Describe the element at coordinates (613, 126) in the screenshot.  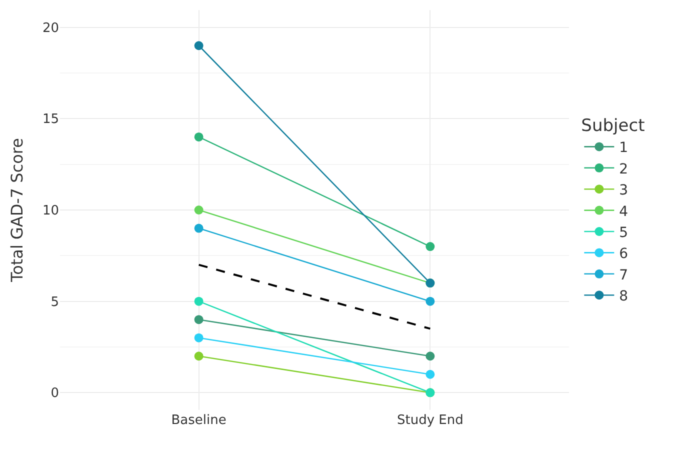
I see `legend-title: Subject` at that location.